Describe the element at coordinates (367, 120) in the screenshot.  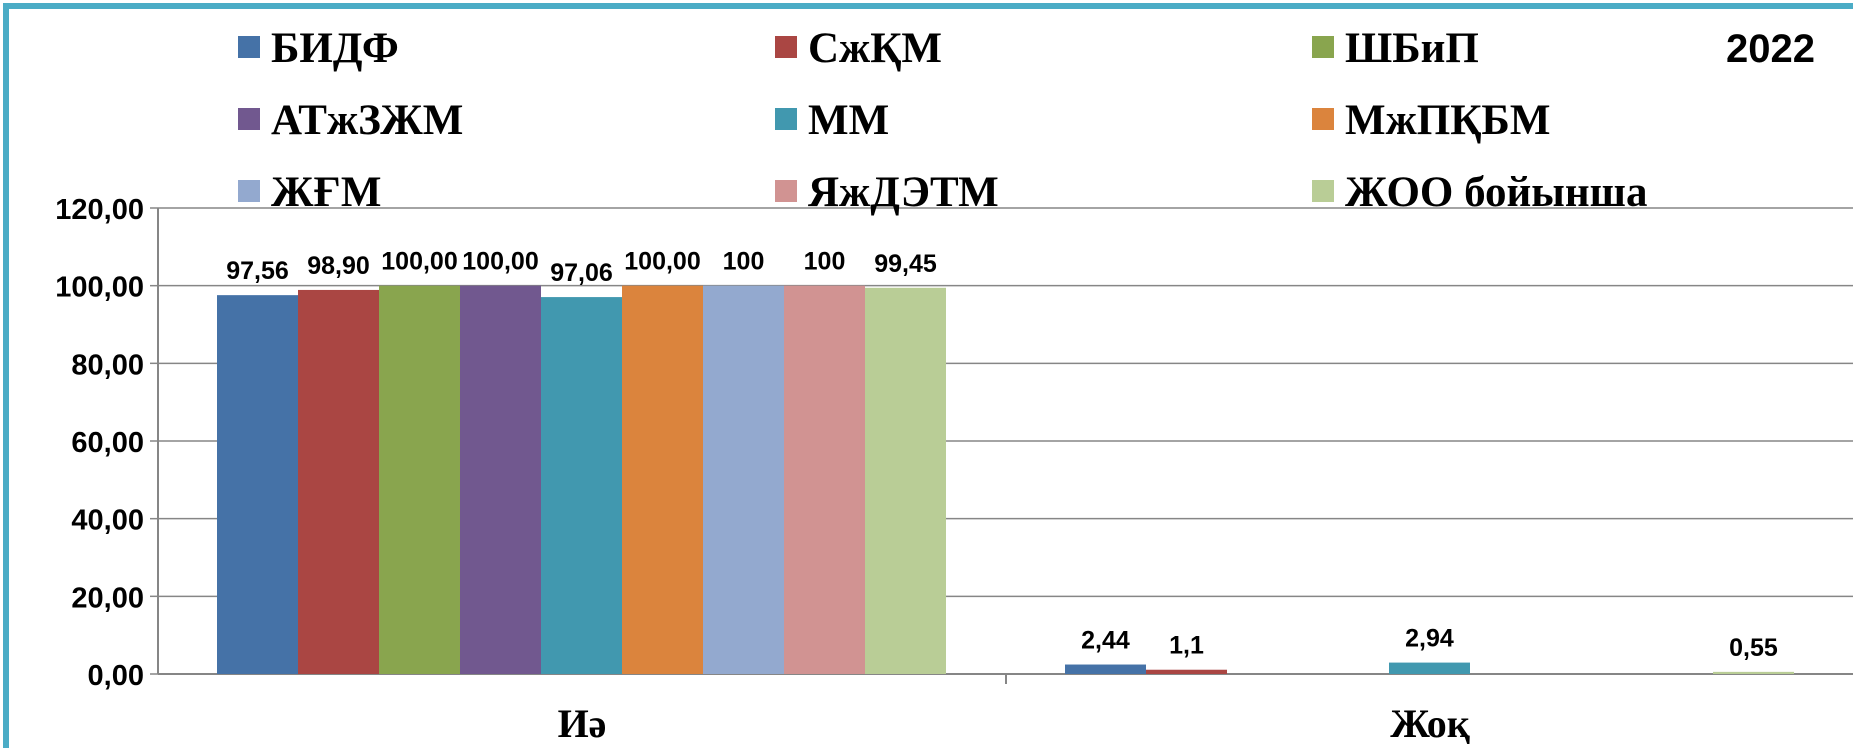
I see `legend-label: АТжЗЖМ` at that location.